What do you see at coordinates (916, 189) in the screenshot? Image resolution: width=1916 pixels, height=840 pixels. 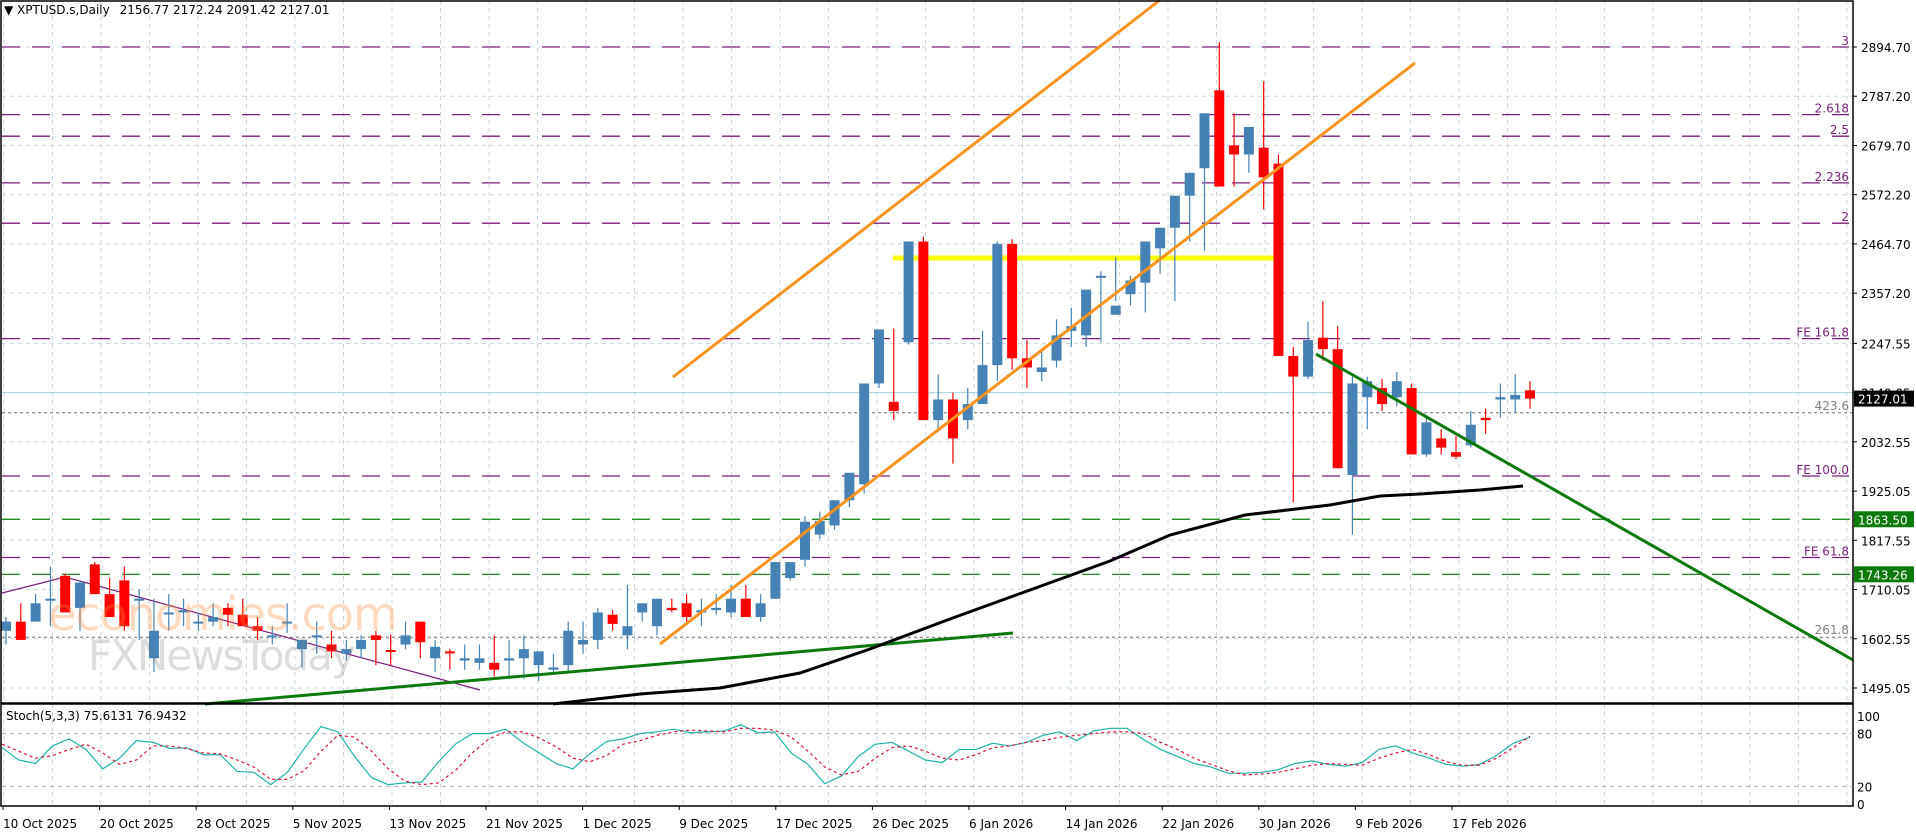 I see `channel-upper-line` at bounding box center [916, 189].